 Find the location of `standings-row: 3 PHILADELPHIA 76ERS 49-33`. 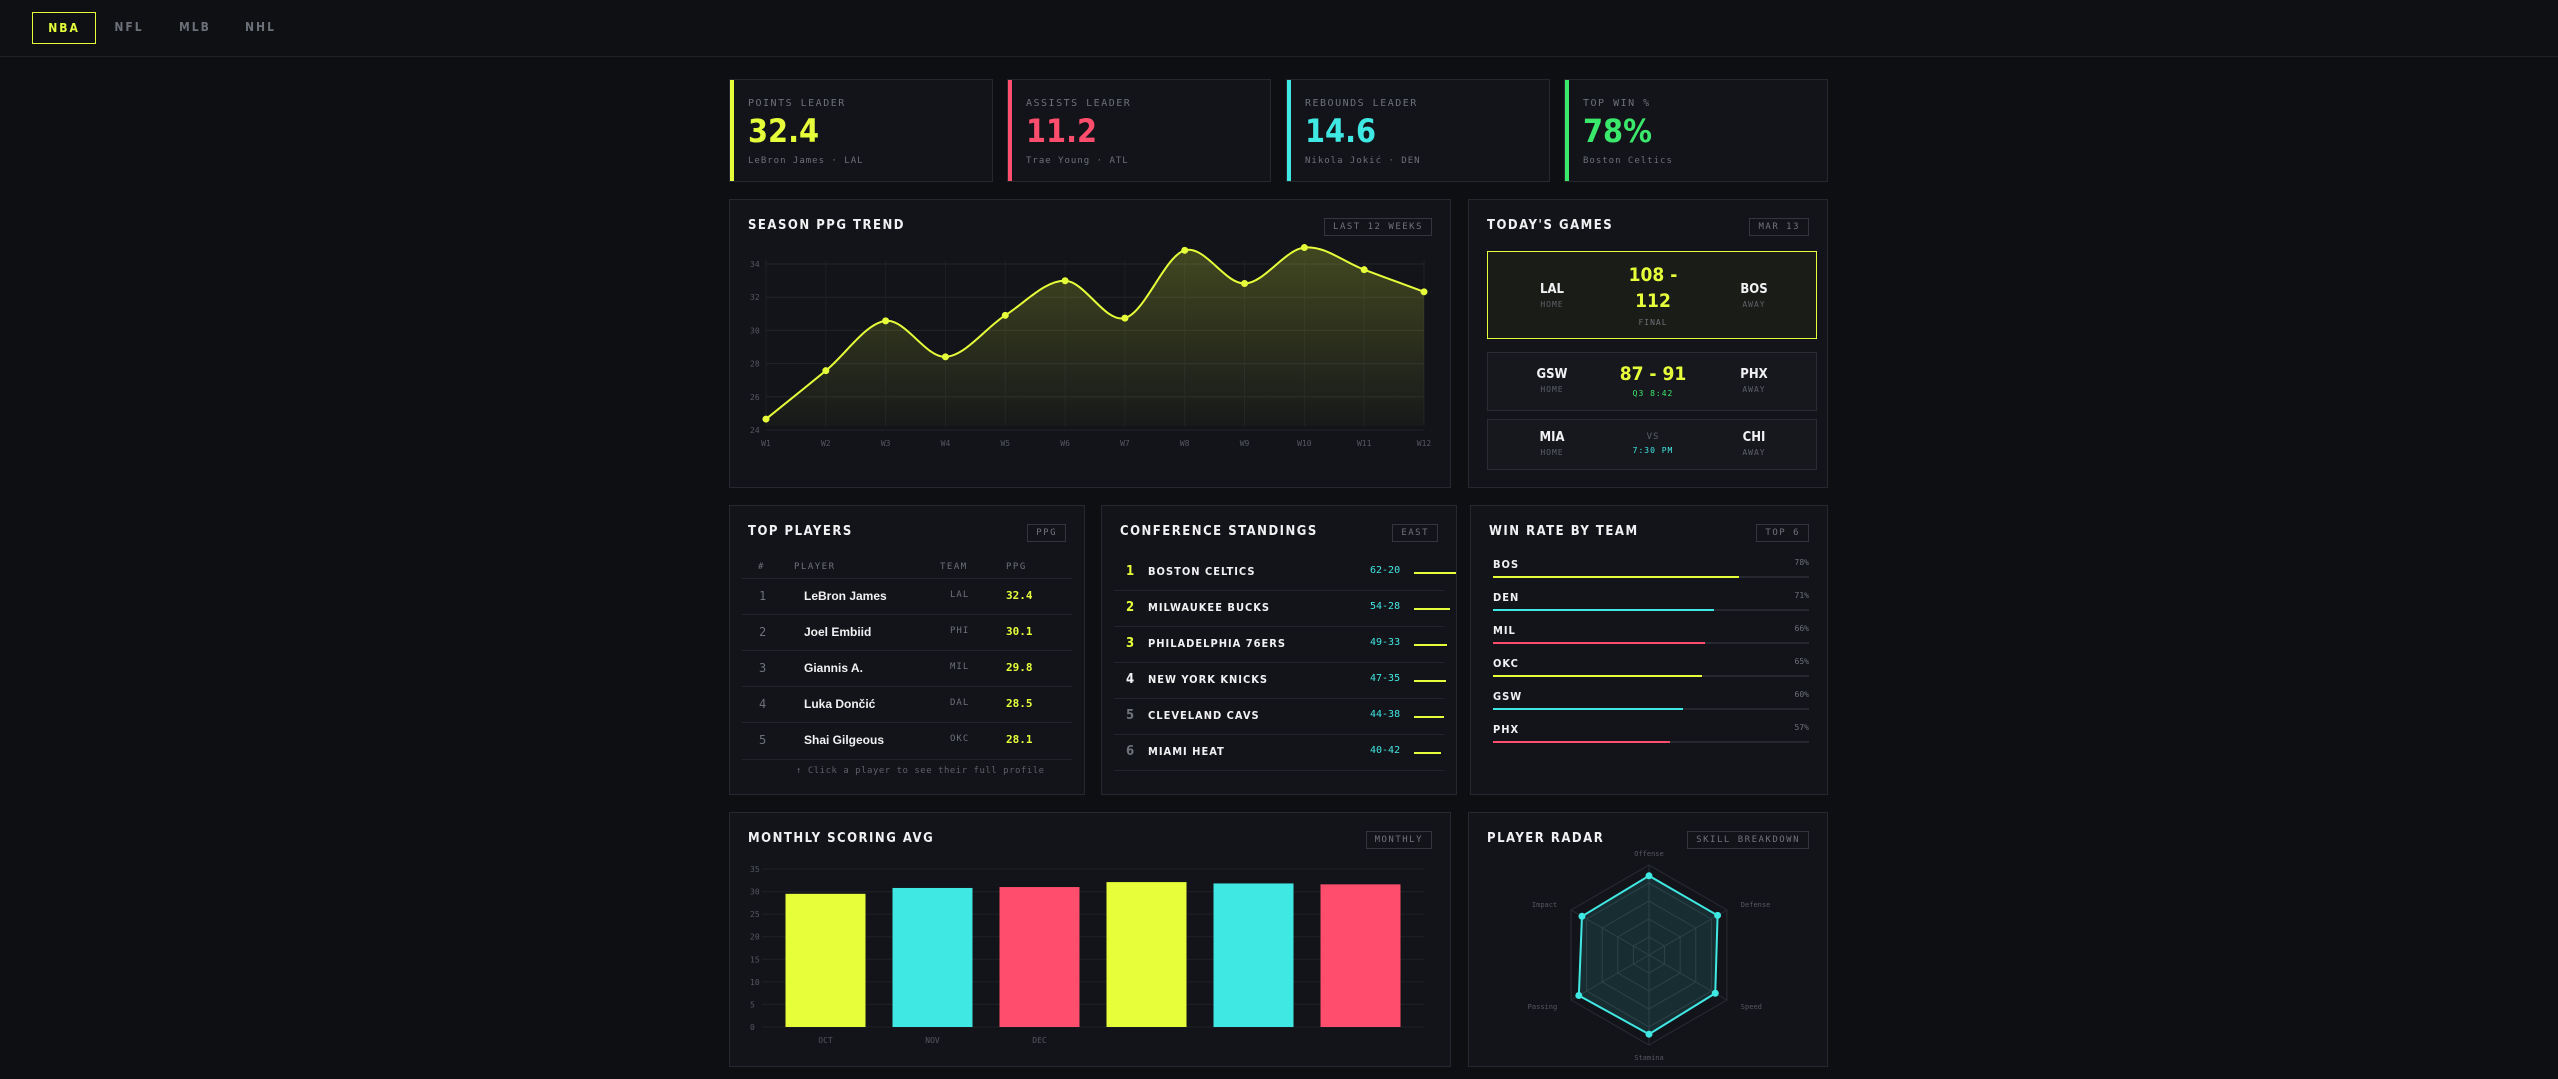

standings-row: 3 PHILADELPHIA 76ERS 49-33 is located at coordinates (1280, 644).